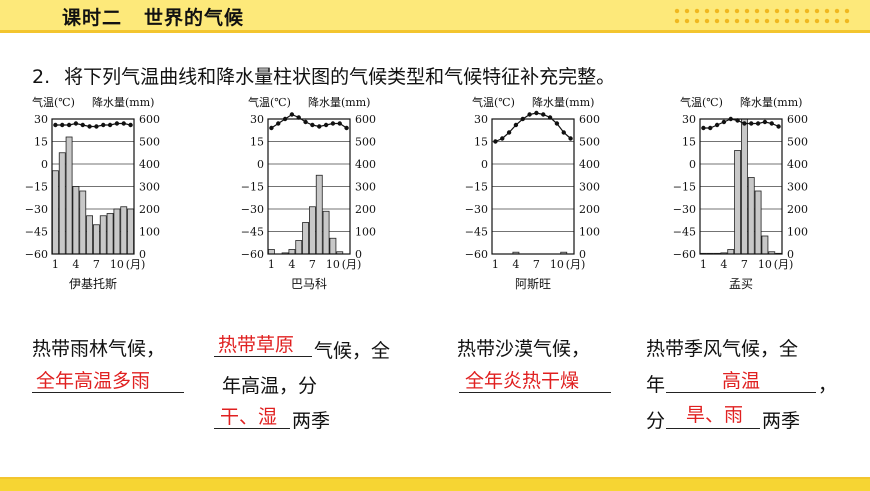 The width and height of the screenshot is (870, 491). Describe the element at coordinates (252, 209) in the screenshot. I see `temp-tick-label: −30` at that location.